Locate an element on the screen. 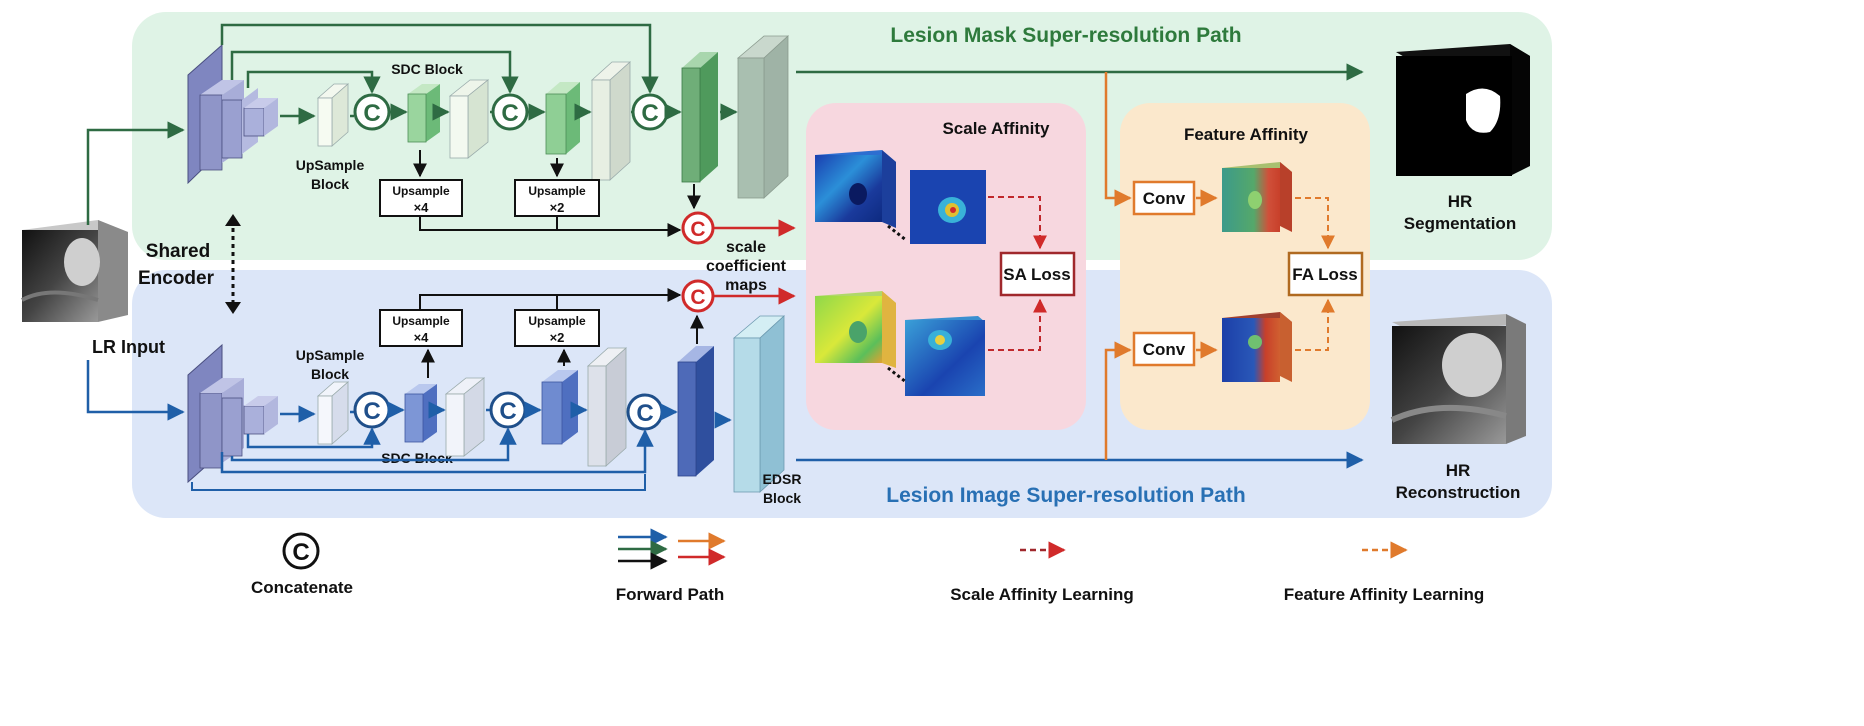 The width and height of the screenshot is (1864, 726). hr-segmentation-label-1: HR is located at coordinates (1460, 201).